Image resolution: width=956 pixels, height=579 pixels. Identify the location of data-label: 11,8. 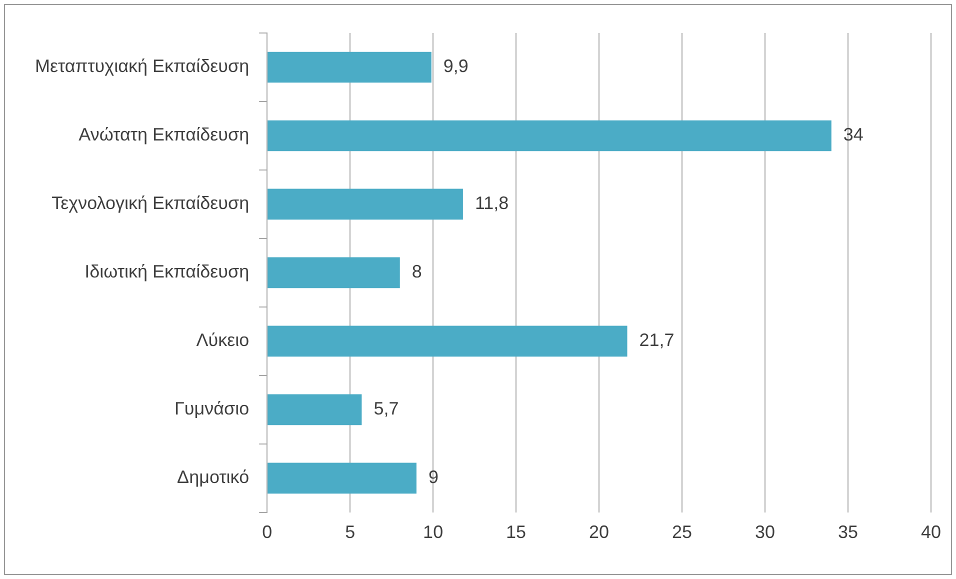
(491, 203).